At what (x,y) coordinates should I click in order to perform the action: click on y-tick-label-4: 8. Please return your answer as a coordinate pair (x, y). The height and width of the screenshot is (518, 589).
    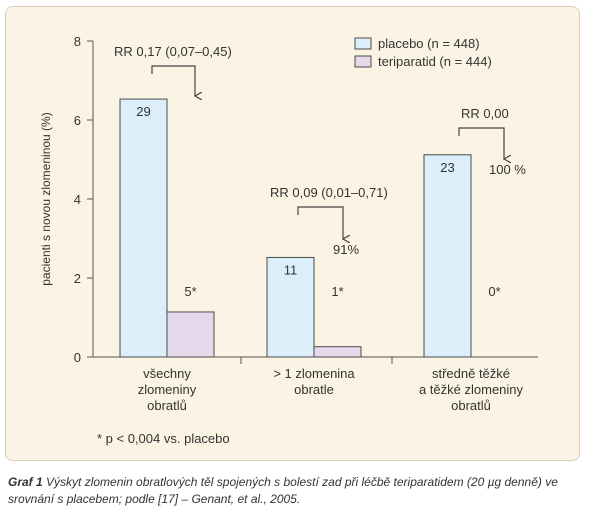
    Looking at the image, I should click on (77, 41).